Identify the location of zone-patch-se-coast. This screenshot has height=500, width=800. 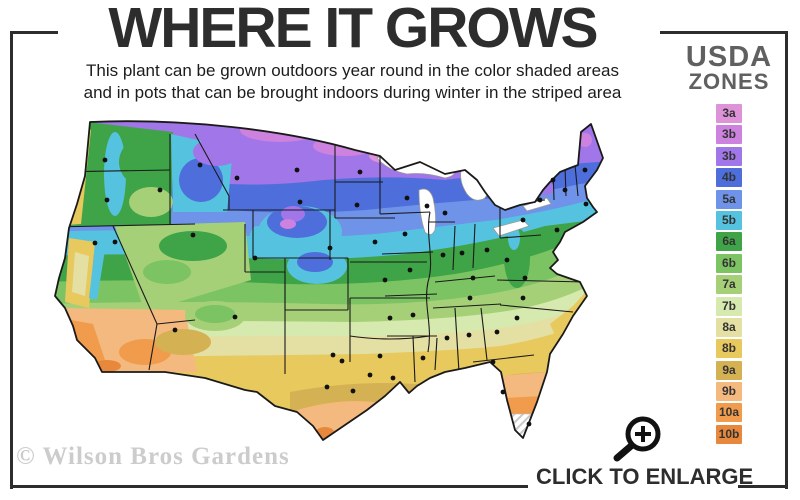
(572, 313).